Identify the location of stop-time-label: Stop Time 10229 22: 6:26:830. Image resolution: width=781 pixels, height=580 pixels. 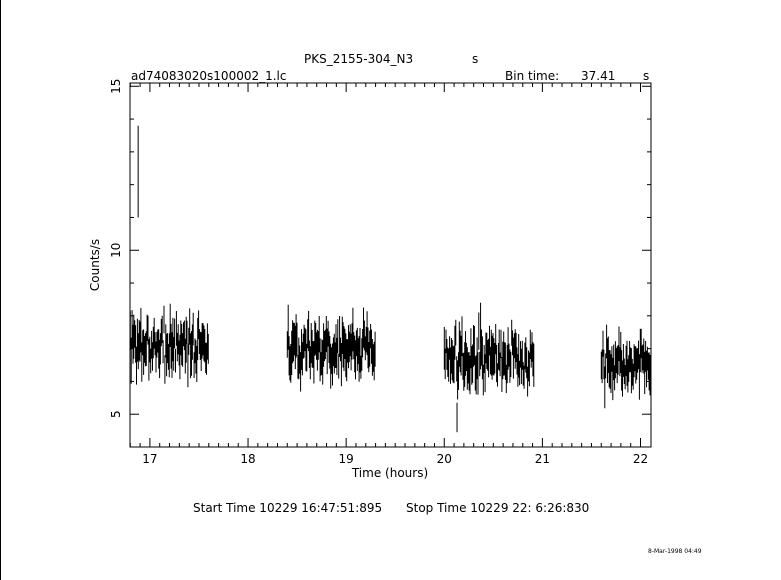
(498, 508).